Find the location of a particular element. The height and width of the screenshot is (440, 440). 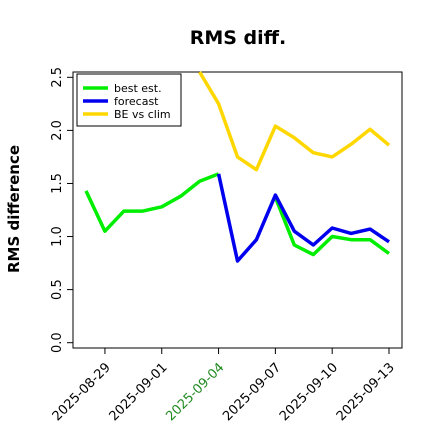

y-tick-label: 1.0 is located at coordinates (57, 236).